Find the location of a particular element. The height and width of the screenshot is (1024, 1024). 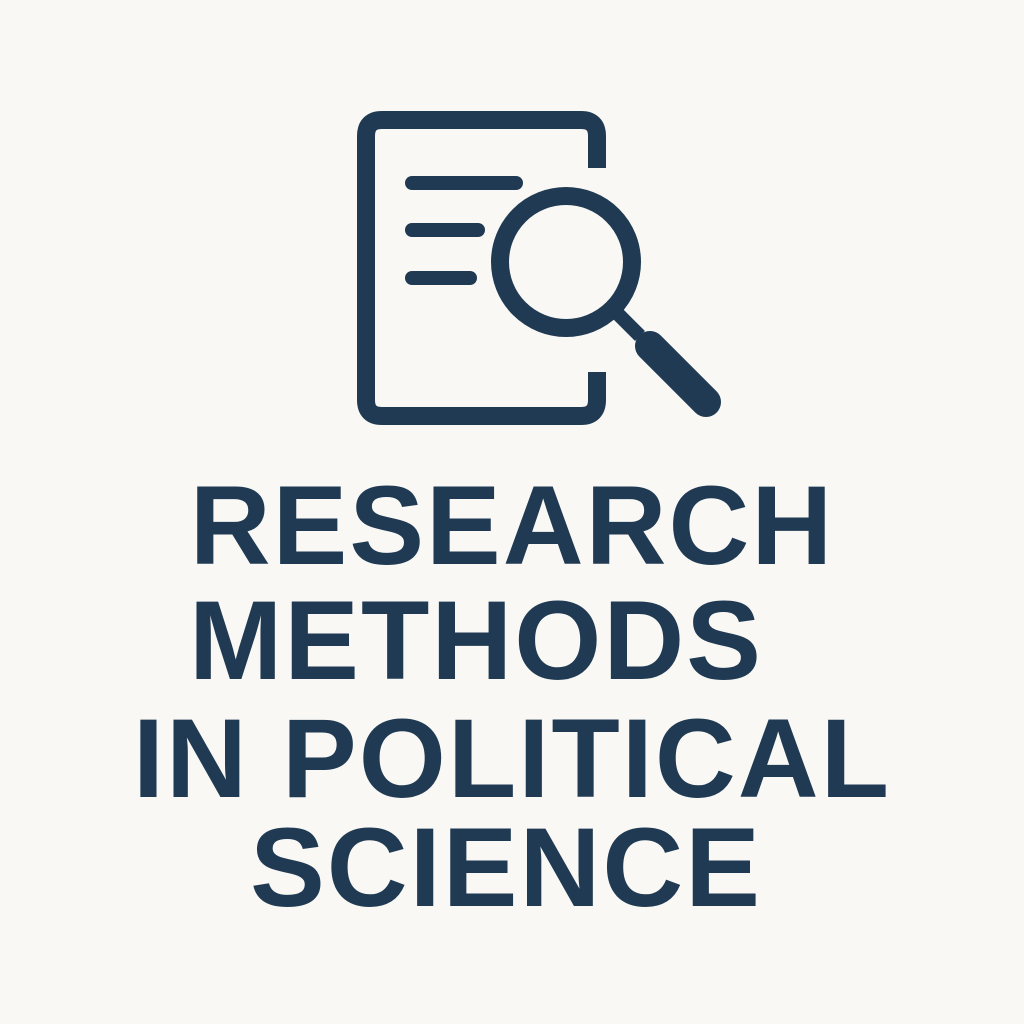

title-line-2: METHODS is located at coordinates (476, 640).